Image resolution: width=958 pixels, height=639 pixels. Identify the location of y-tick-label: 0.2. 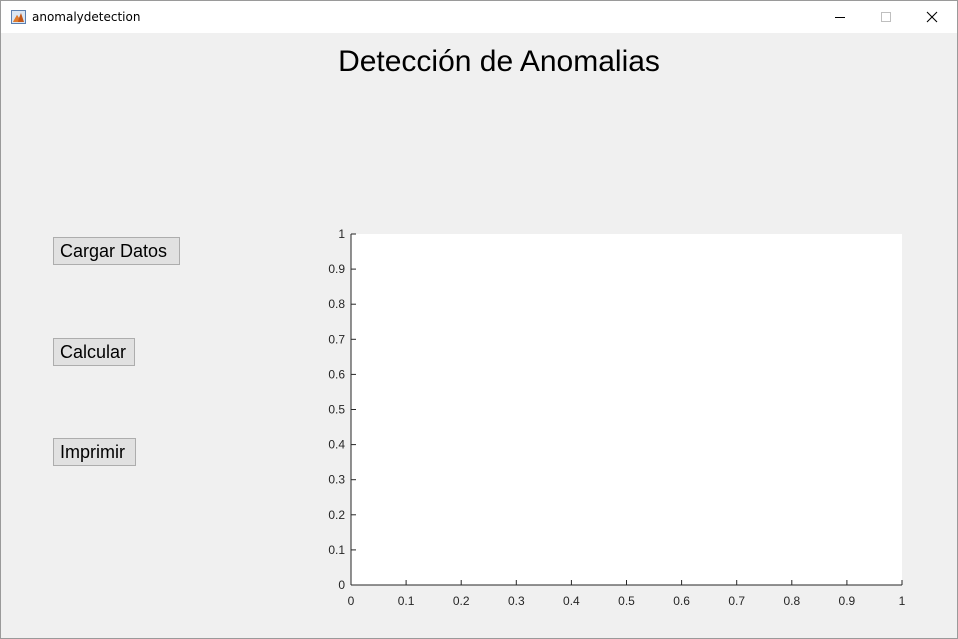
(336, 515).